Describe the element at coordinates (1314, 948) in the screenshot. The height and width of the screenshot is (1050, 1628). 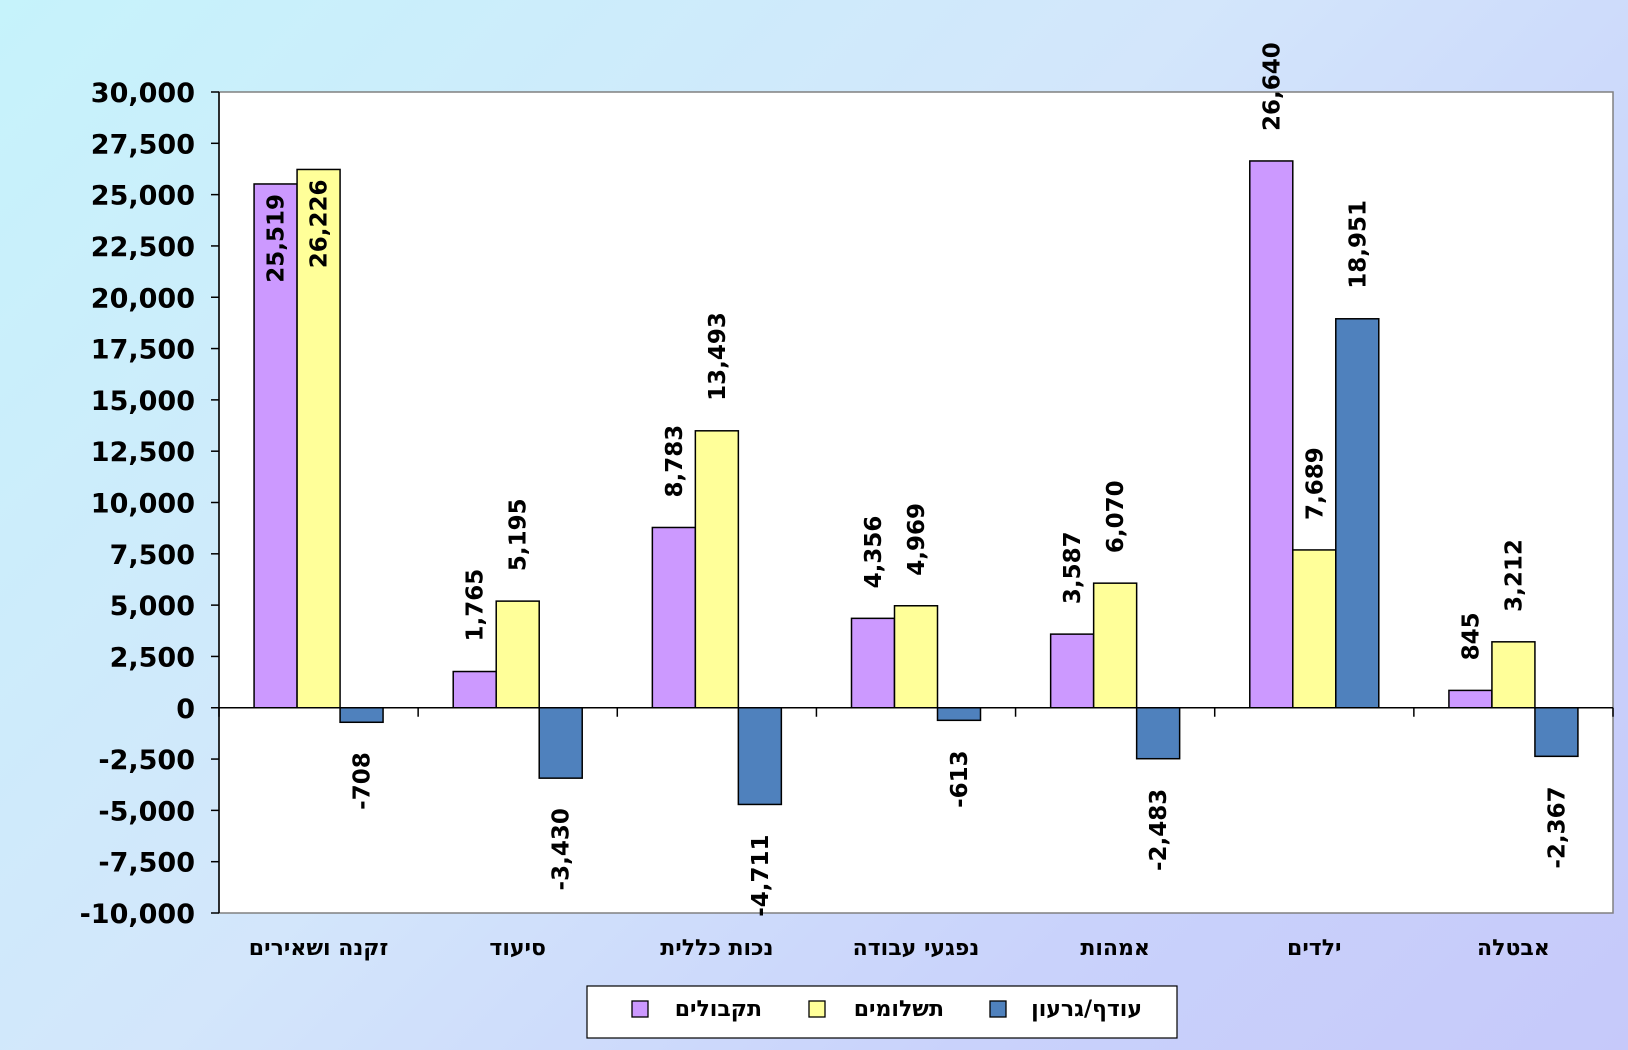
I see `x-category-label: ילדים` at that location.